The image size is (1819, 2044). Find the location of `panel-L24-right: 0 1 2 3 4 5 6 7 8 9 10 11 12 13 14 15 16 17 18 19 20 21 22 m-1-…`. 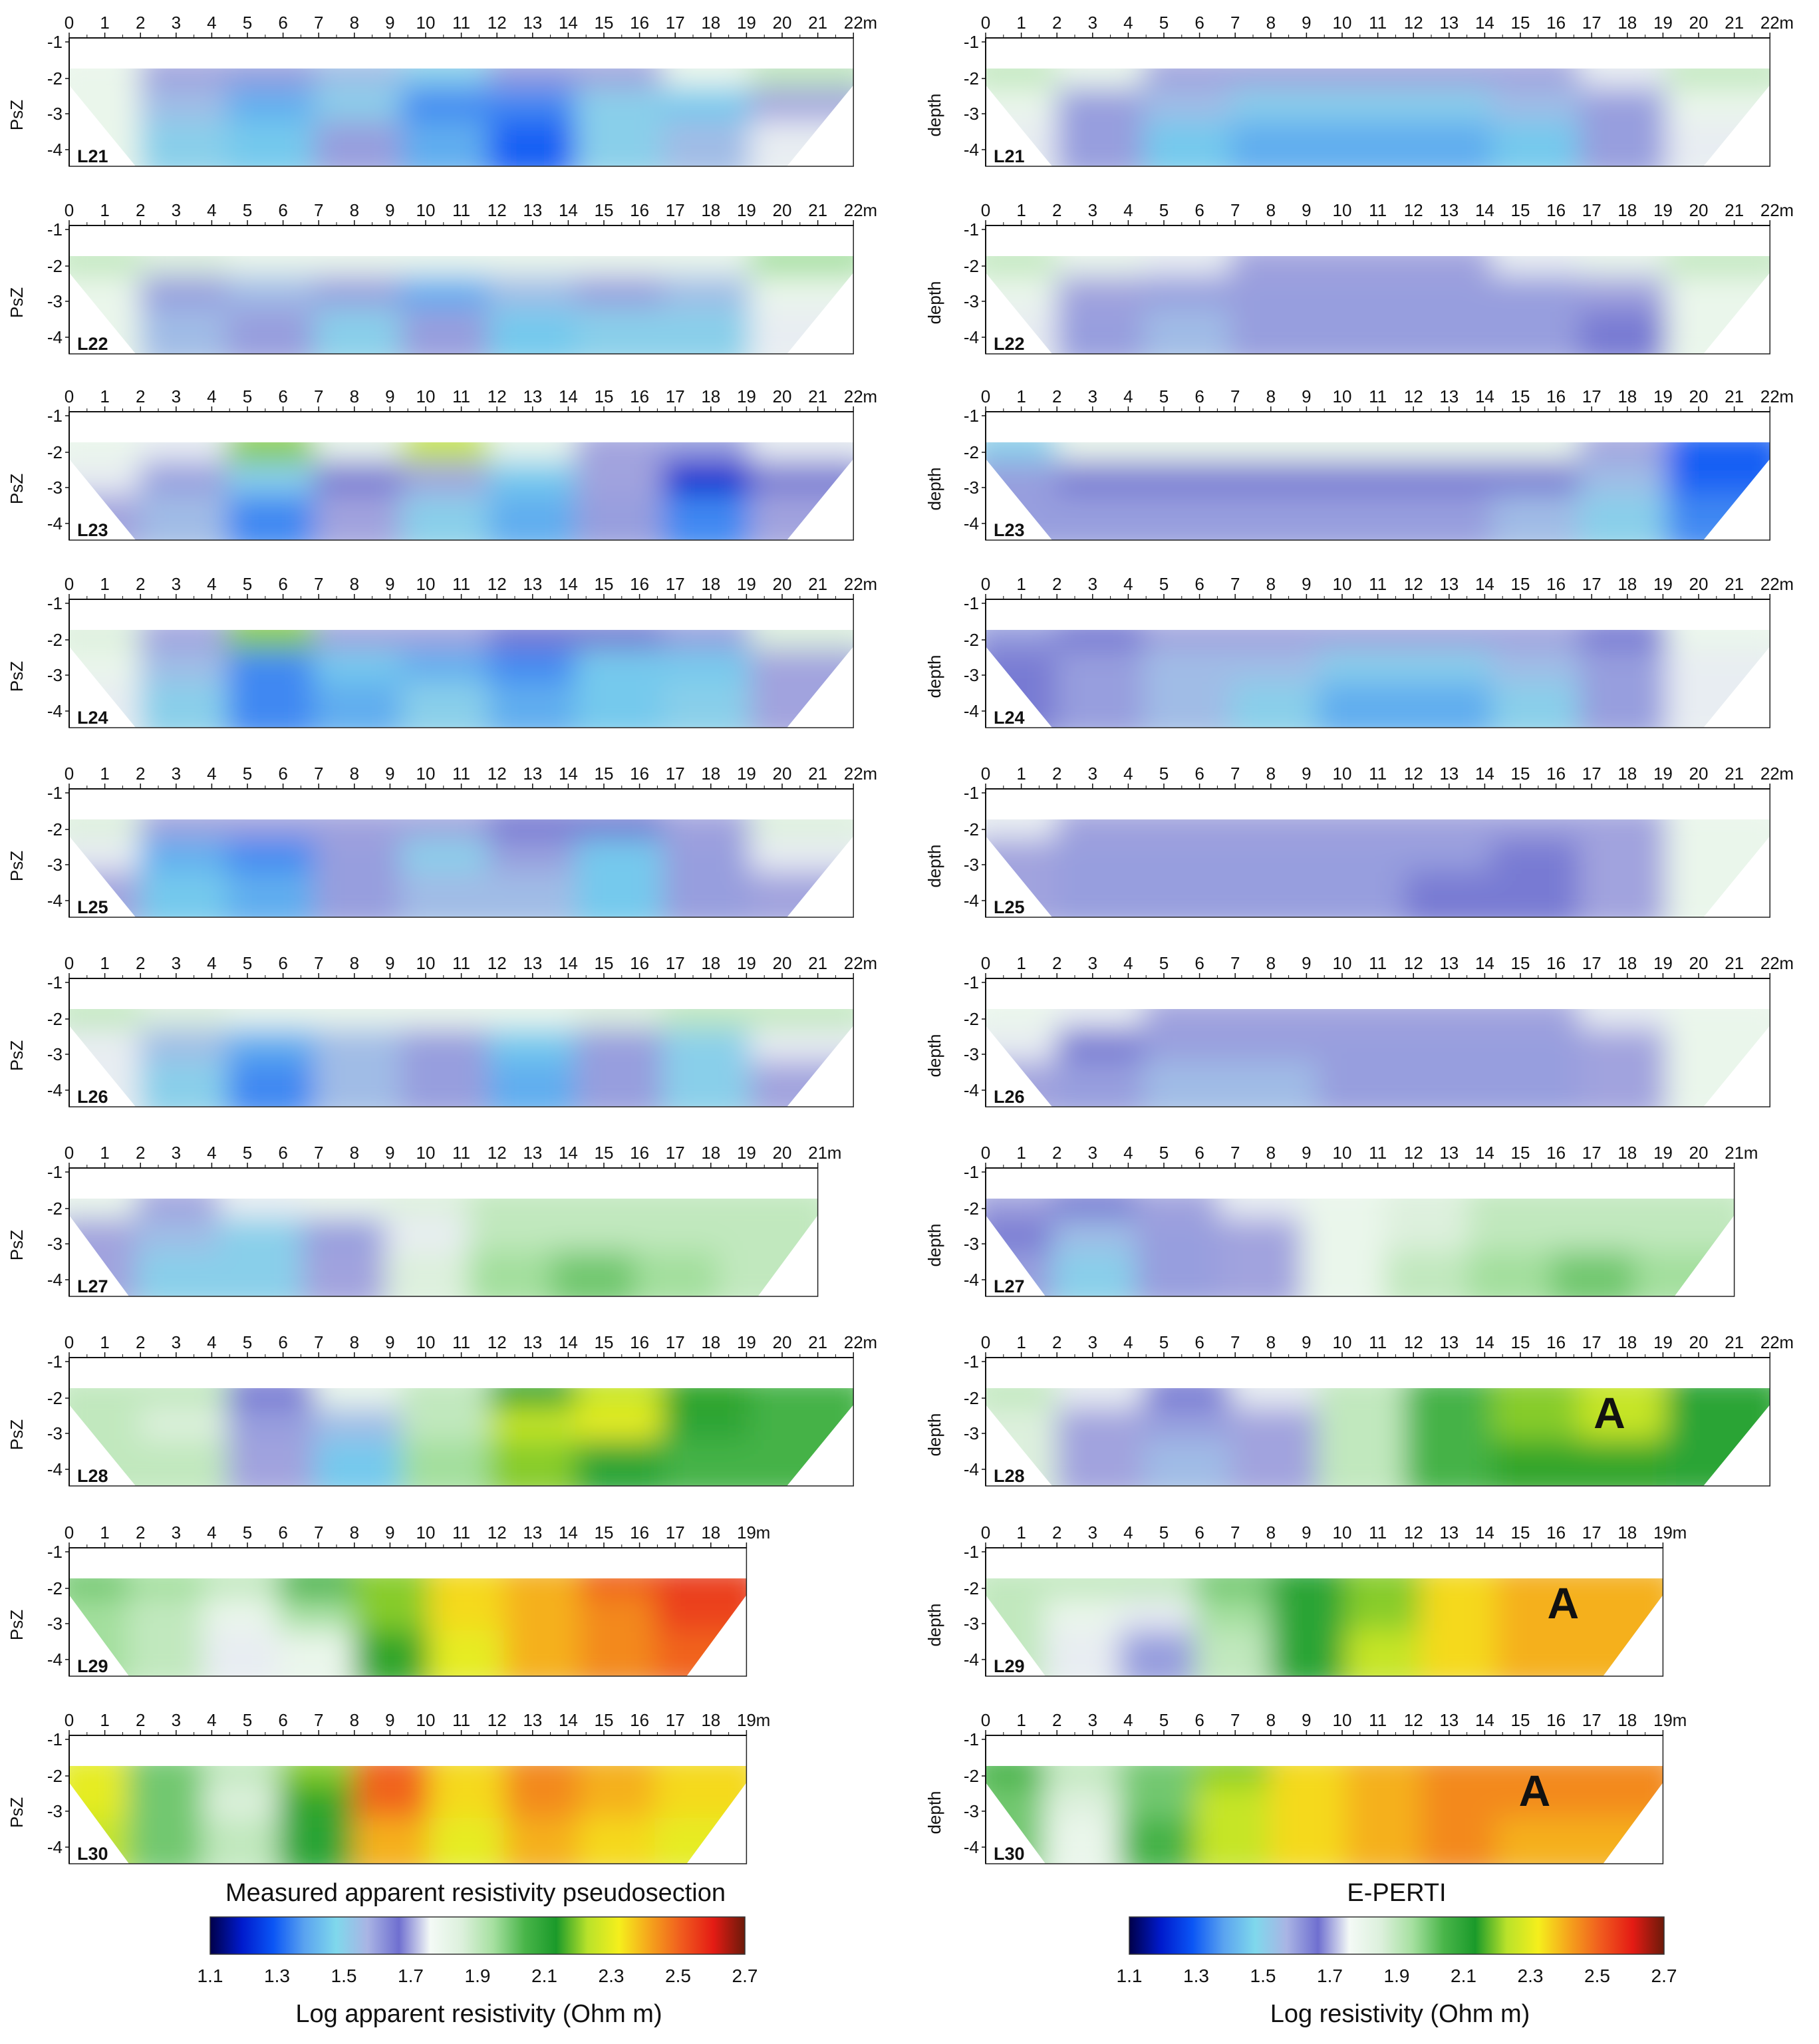

panel-L24-right: 0 1 2 3 4 5 6 7 8 9 10 11 12 13 14 15 16 17 18 19 20 21 22 m-1-… is located at coordinates (1359, 651).